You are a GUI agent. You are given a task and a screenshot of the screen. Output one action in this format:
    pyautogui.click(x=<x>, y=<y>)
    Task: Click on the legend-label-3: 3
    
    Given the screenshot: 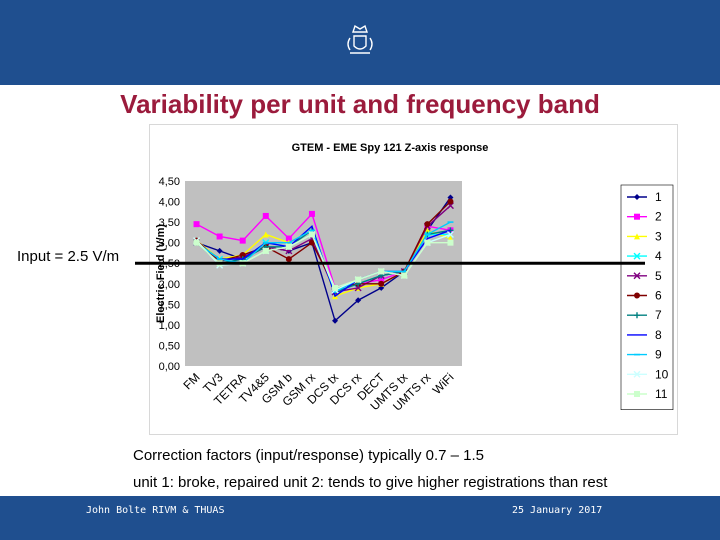 What is the action you would take?
    pyautogui.click(x=658, y=236)
    